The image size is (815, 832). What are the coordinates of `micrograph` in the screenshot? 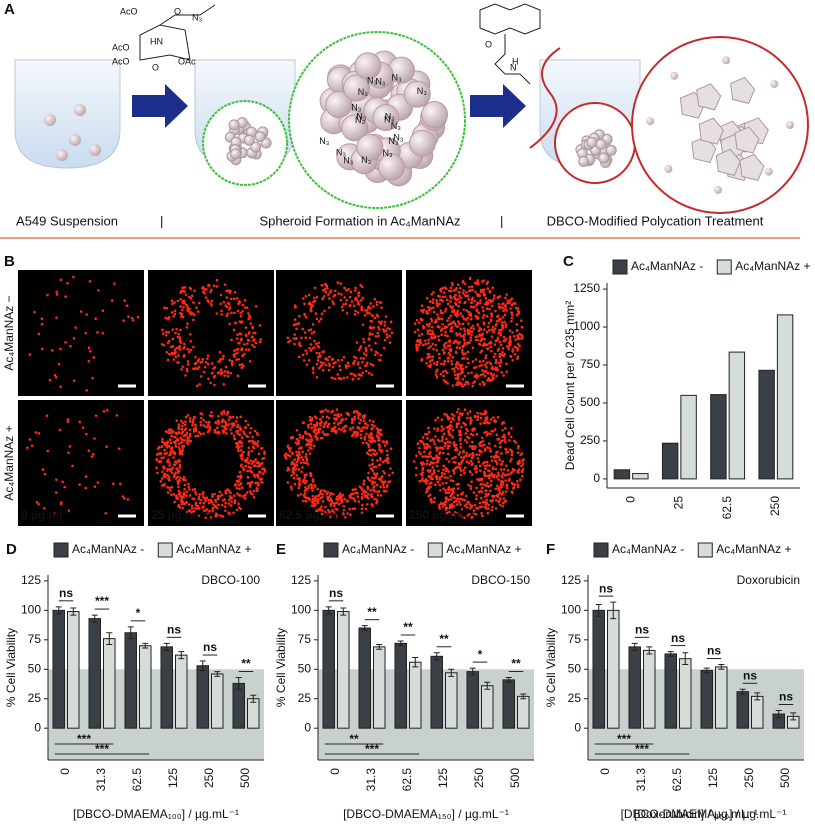 It's located at (339, 333).